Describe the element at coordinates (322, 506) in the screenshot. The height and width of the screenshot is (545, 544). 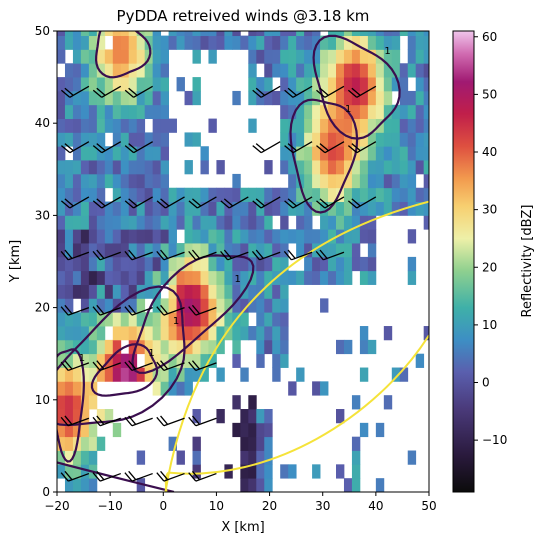
I see `x-tick-label: 30` at that location.